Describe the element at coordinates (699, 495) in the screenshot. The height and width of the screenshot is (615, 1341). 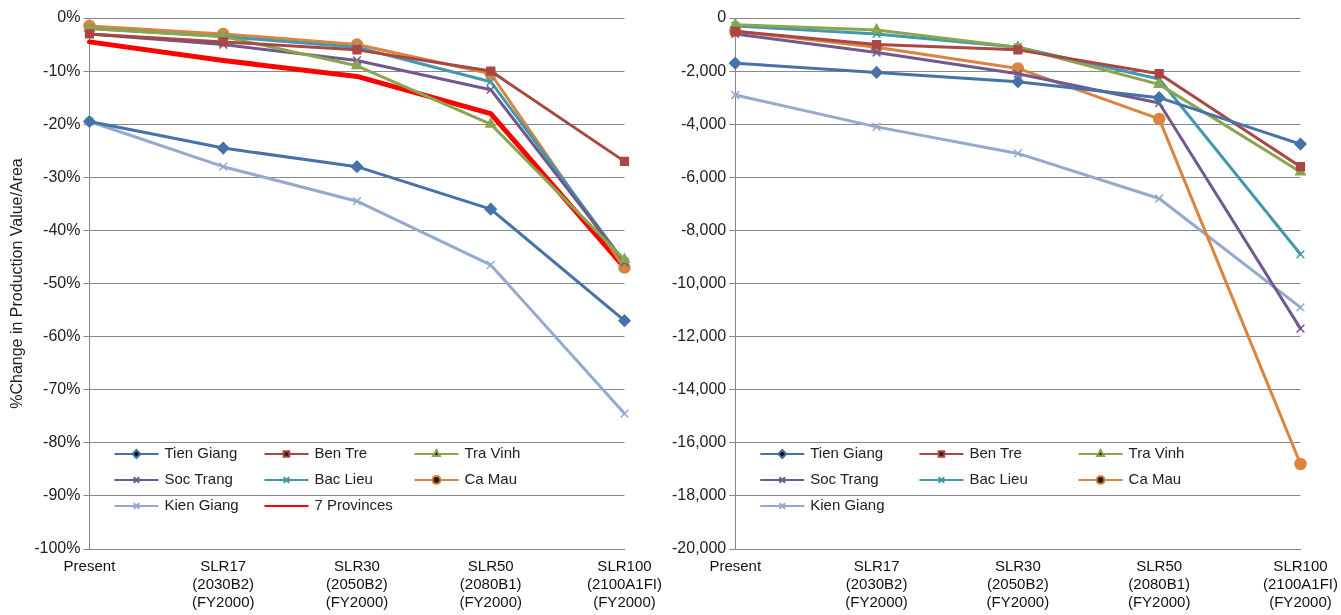
I see `y-tick-label: -18,000` at that location.